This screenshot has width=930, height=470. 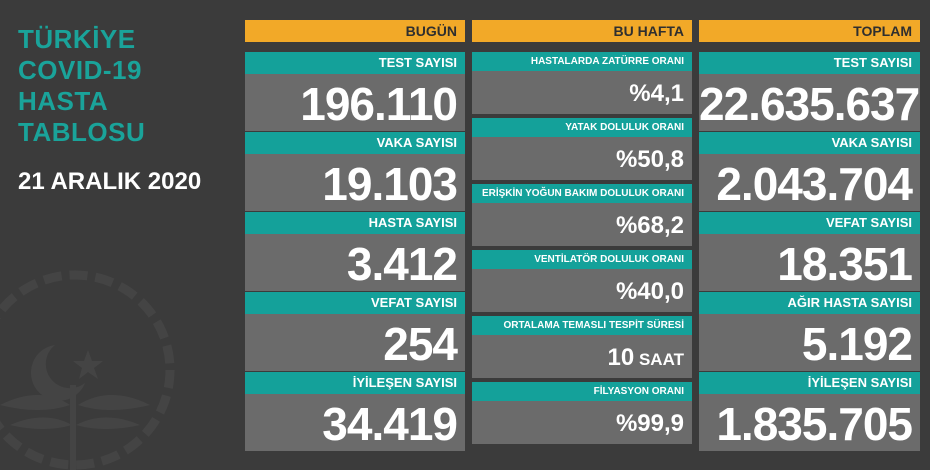 What do you see at coordinates (649, 423) in the screenshot?
I see `value-number: %99,9` at bounding box center [649, 423].